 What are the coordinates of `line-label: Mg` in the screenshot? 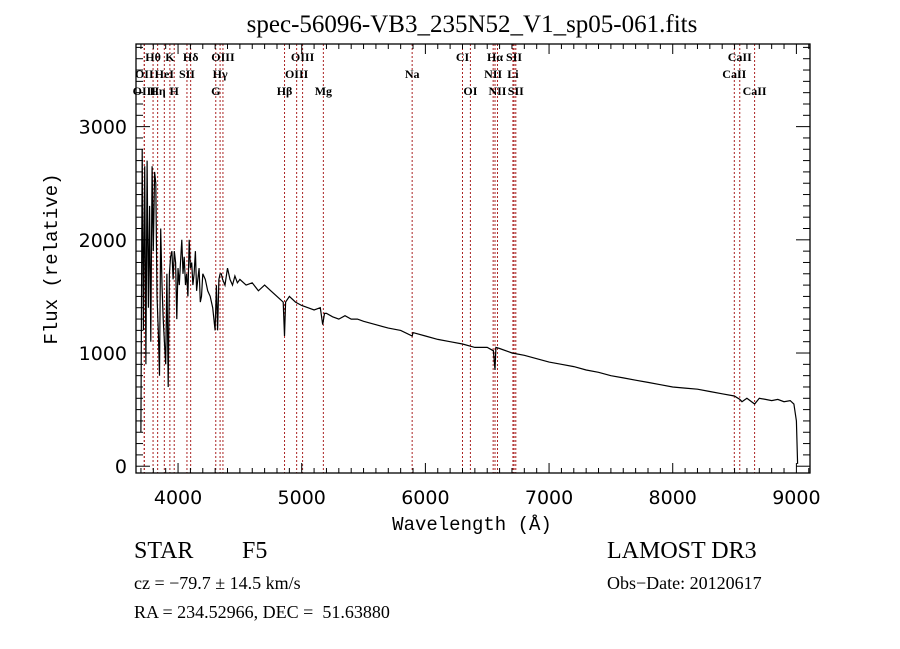 It's located at (323, 91).